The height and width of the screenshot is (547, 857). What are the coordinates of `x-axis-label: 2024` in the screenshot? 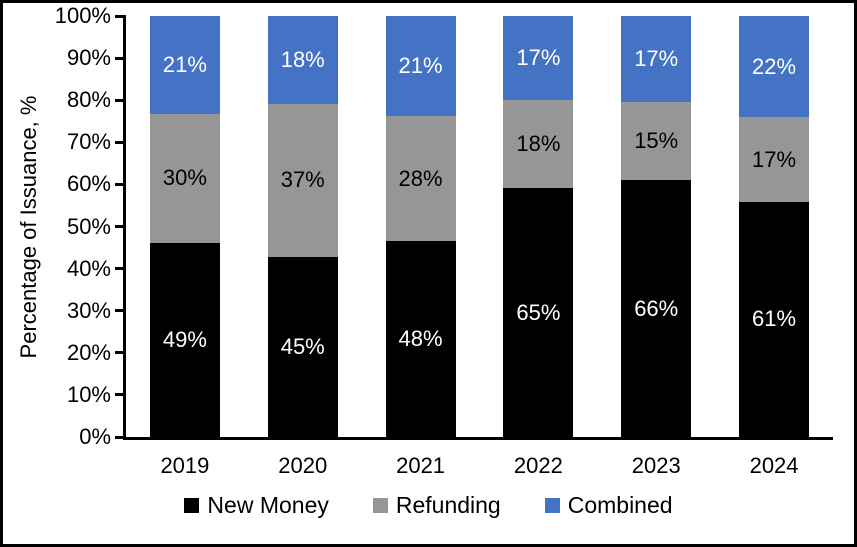 It's located at (774, 465).